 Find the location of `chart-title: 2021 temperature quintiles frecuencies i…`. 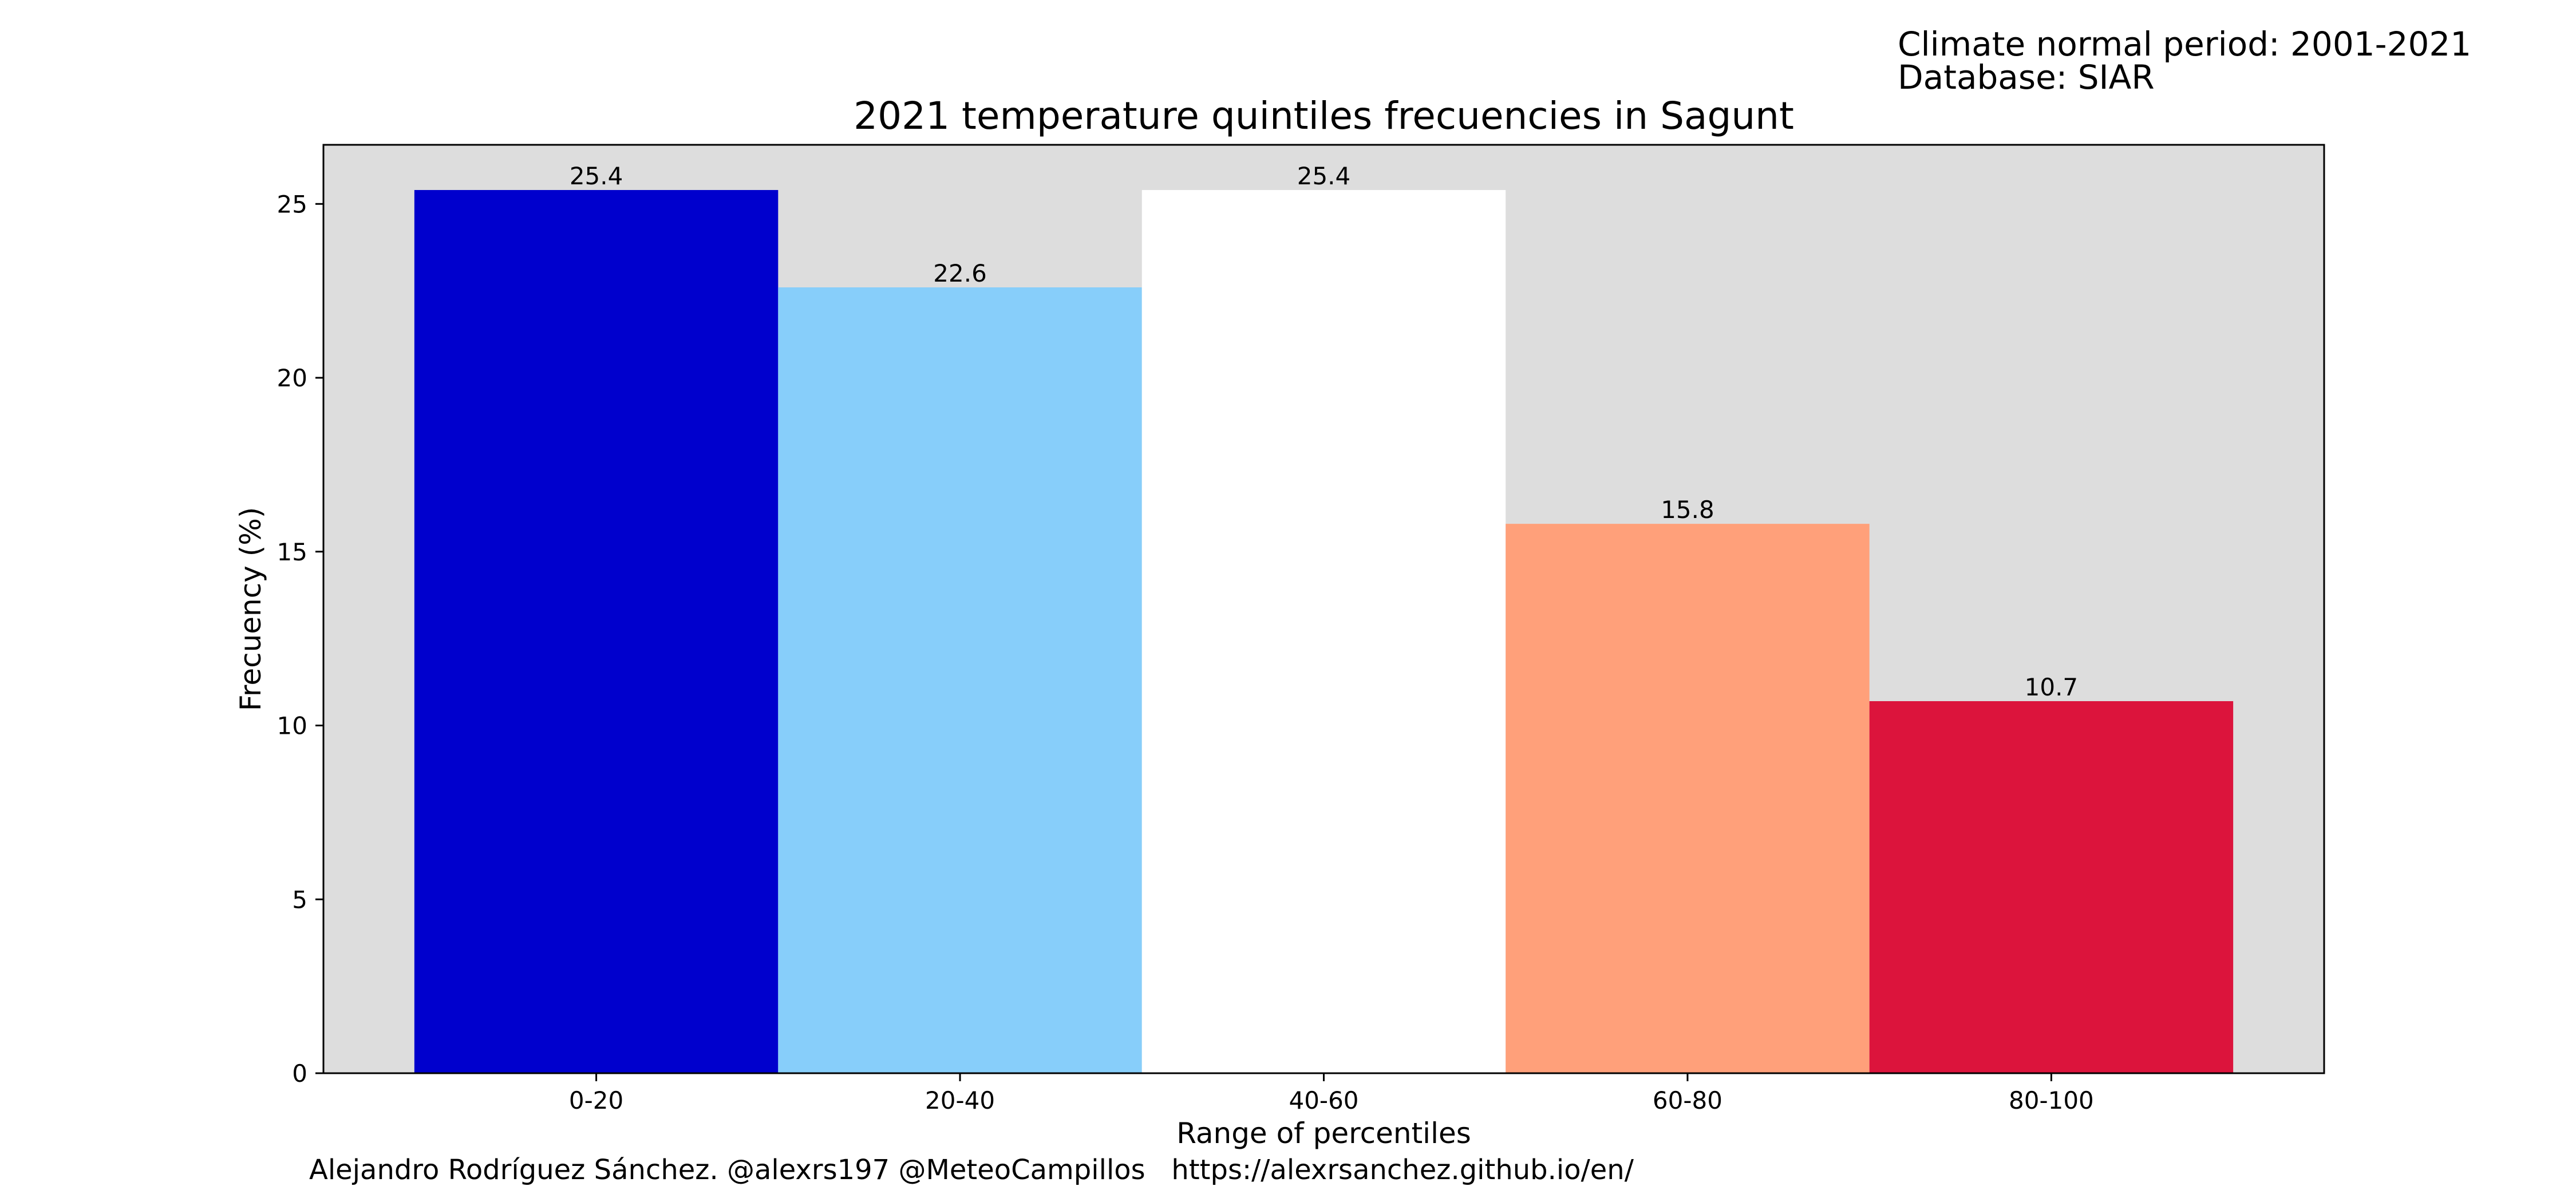

chart-title: 2021 temperature quintiles frecuencies i… is located at coordinates (1324, 116).